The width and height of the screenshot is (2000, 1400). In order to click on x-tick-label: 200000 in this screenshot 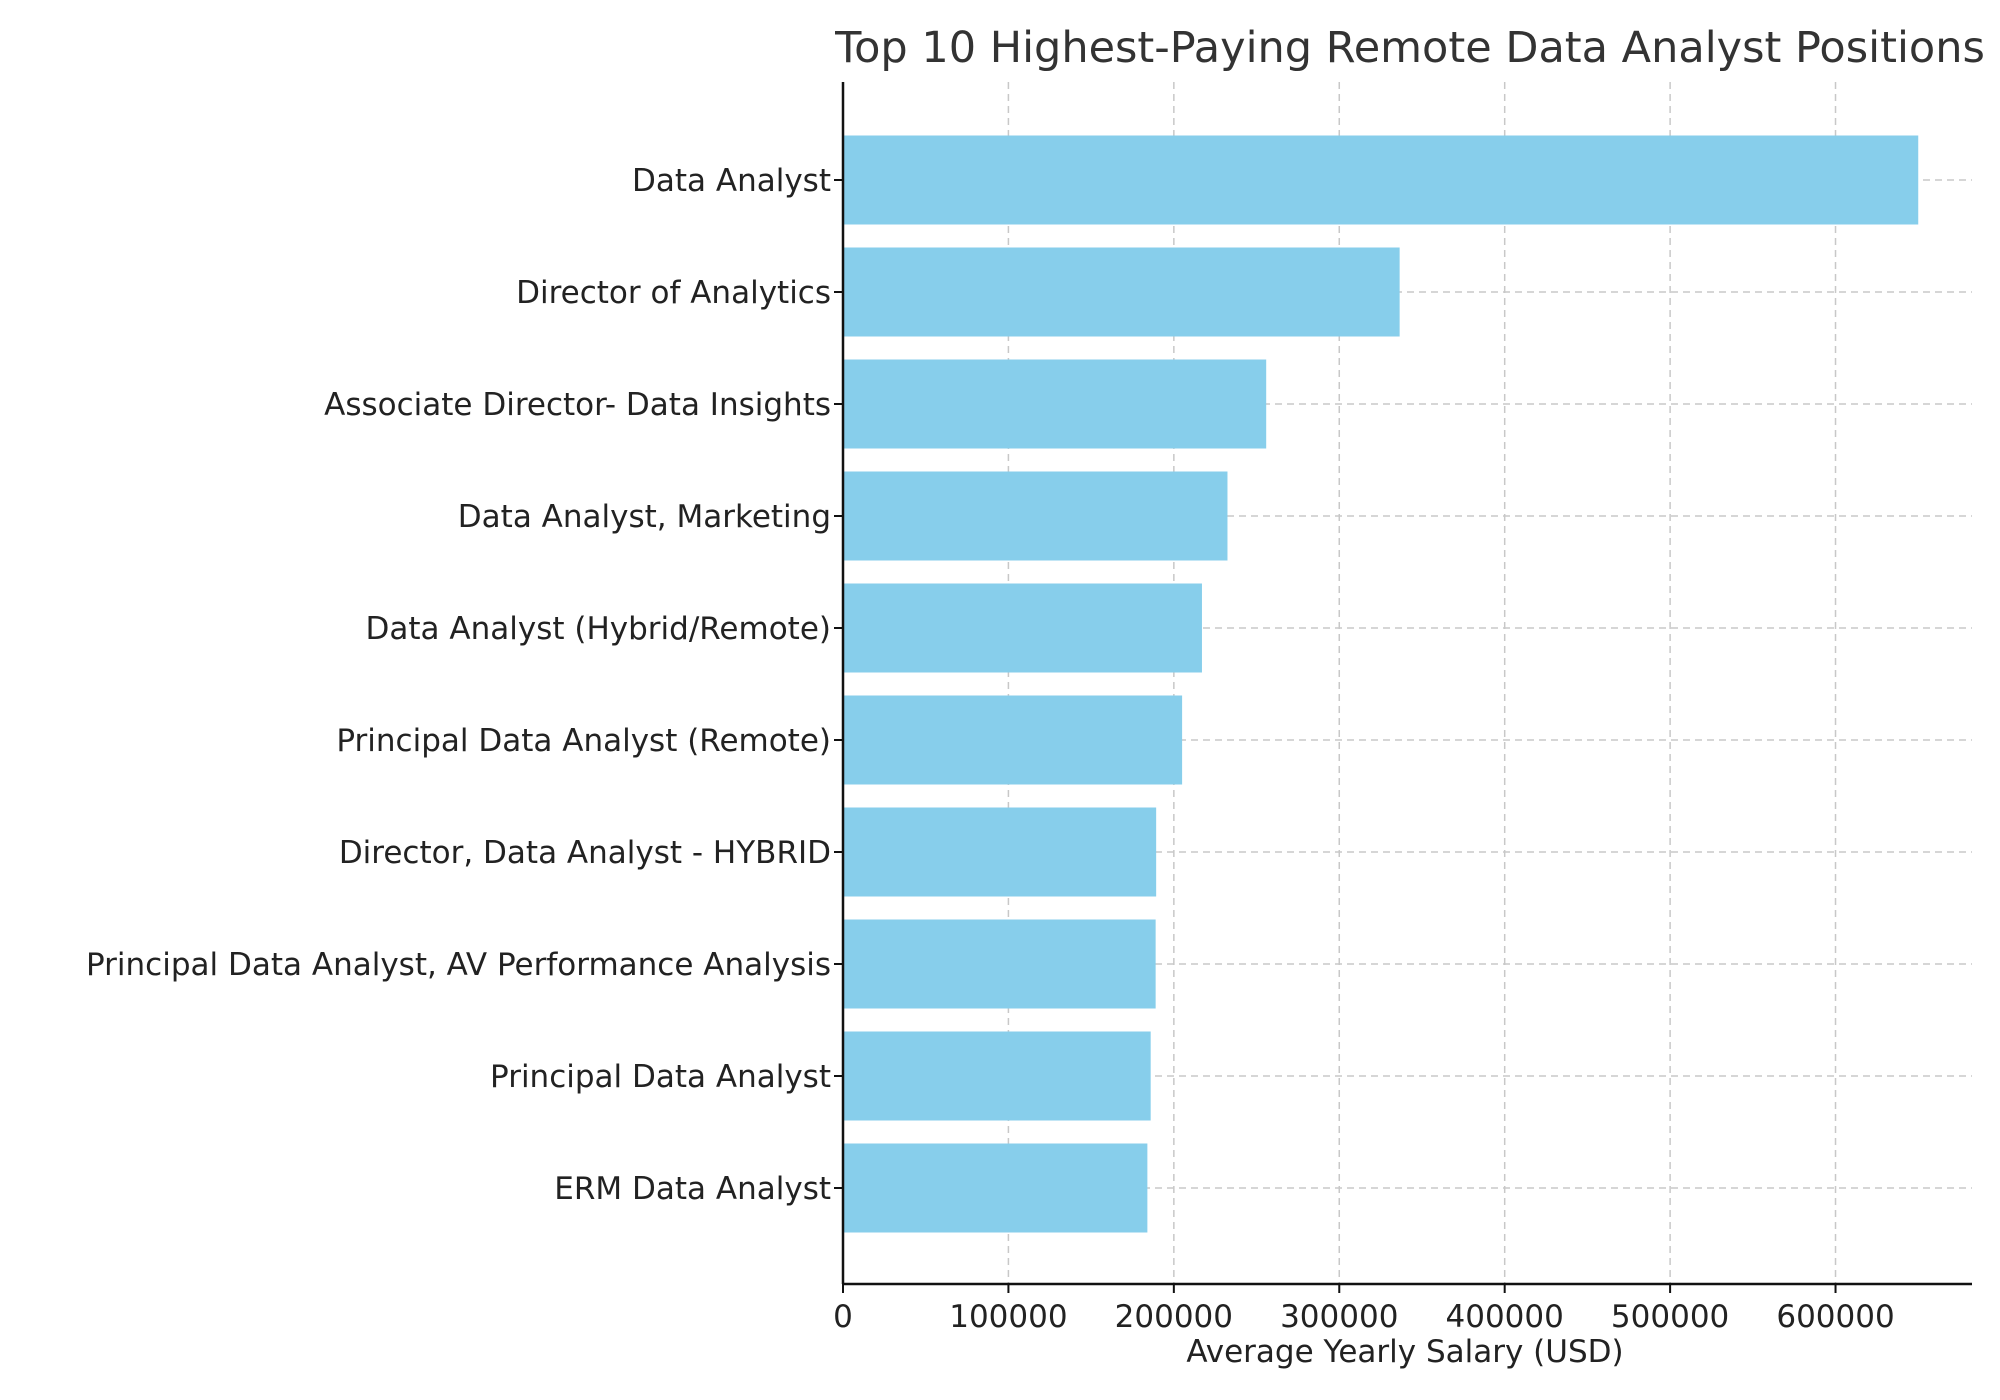, I will do `click(1174, 1317)`.